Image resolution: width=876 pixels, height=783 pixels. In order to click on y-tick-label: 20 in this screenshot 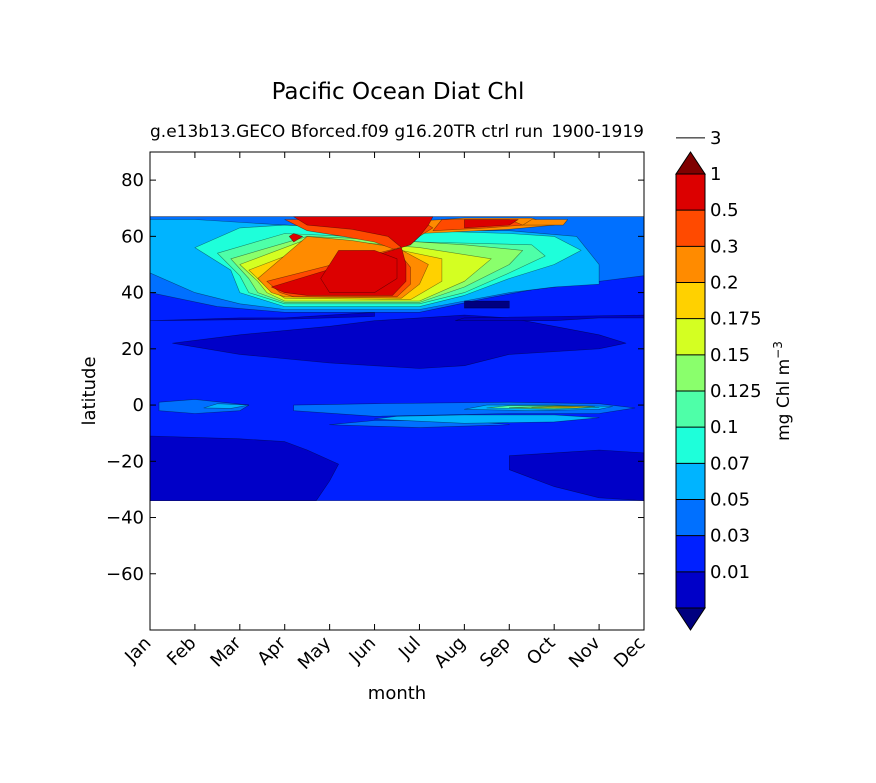, I will do `click(132, 349)`.